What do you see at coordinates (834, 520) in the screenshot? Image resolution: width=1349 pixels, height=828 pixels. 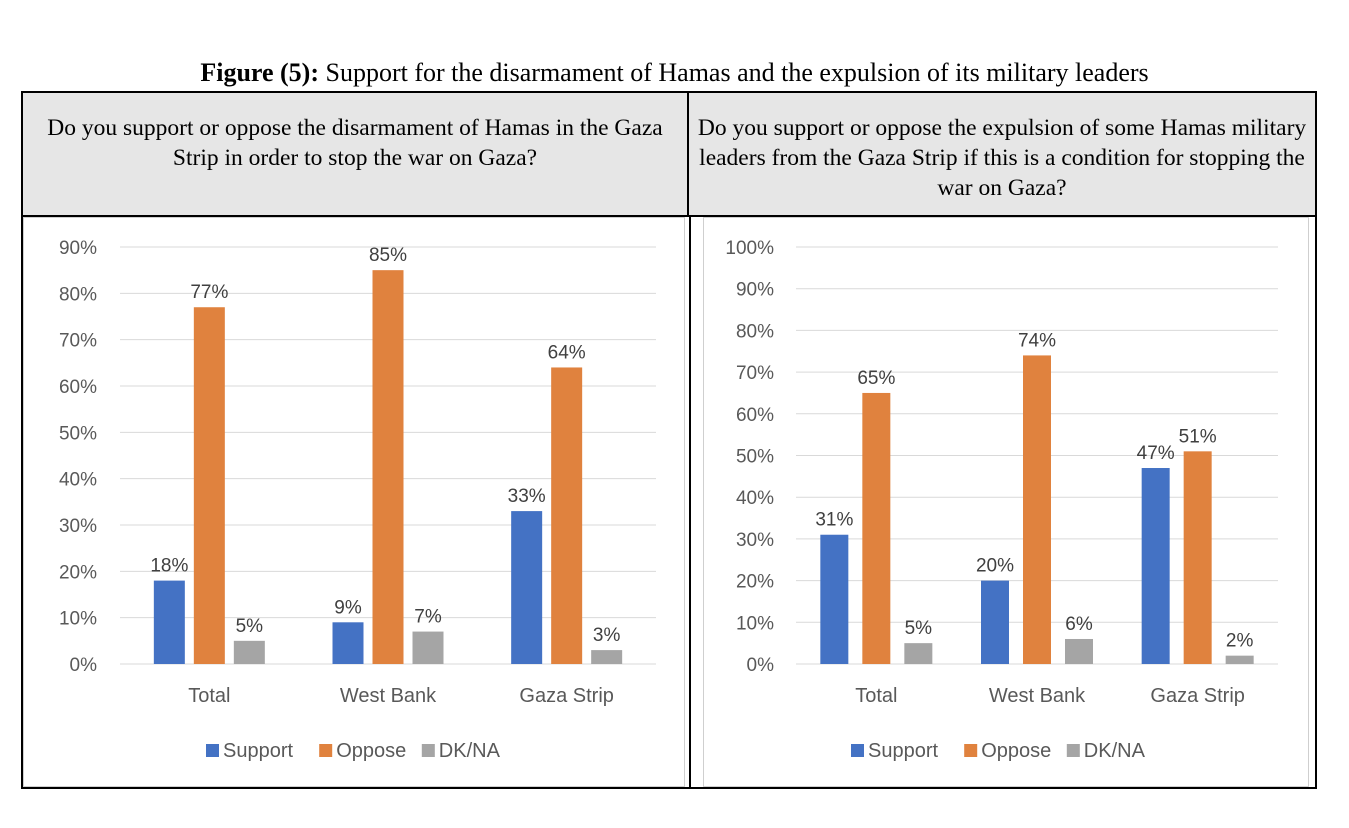 I see `data-label: 31%` at bounding box center [834, 520].